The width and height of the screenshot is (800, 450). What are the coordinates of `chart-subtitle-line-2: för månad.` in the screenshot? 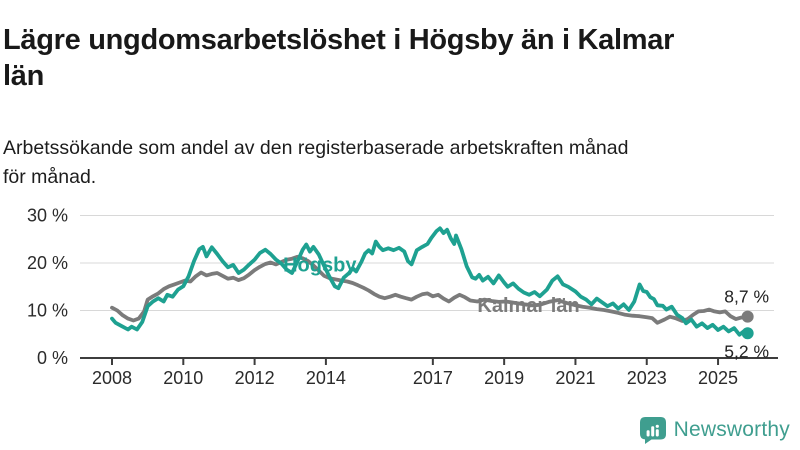 It's located at (50, 176).